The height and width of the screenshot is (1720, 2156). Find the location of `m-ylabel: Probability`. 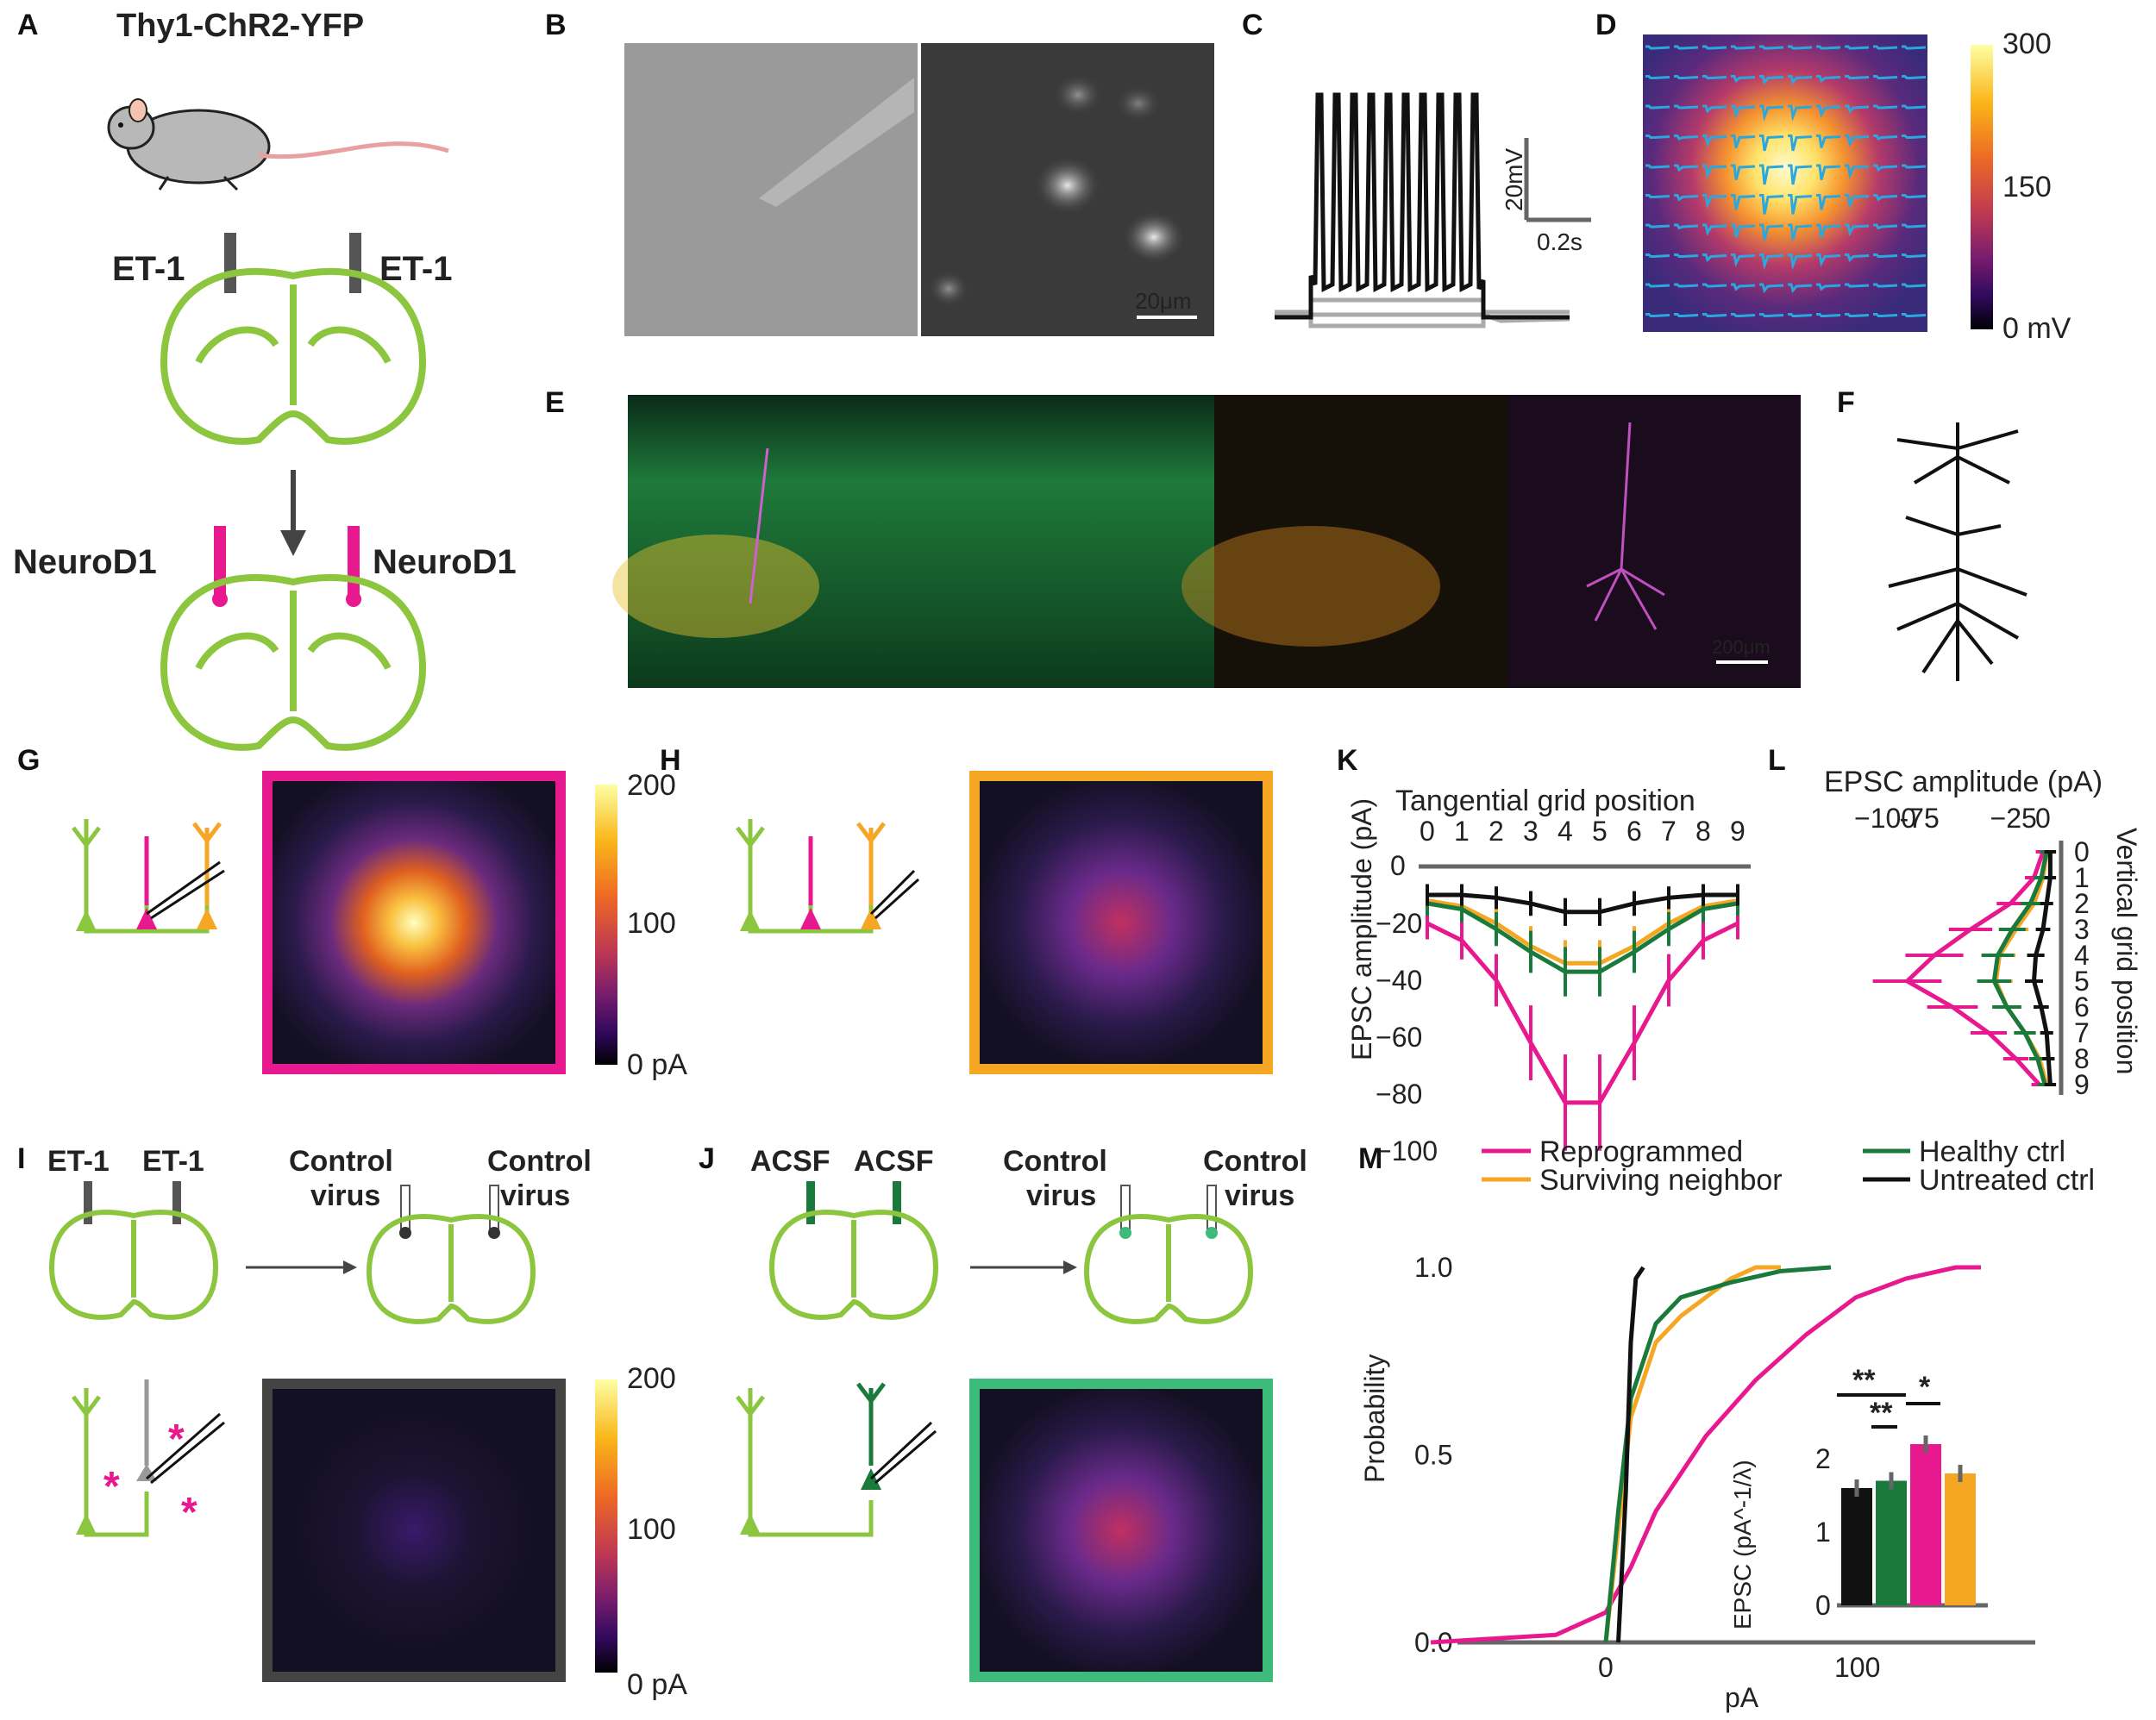

m-ylabel: Probability is located at coordinates (1374, 1418).